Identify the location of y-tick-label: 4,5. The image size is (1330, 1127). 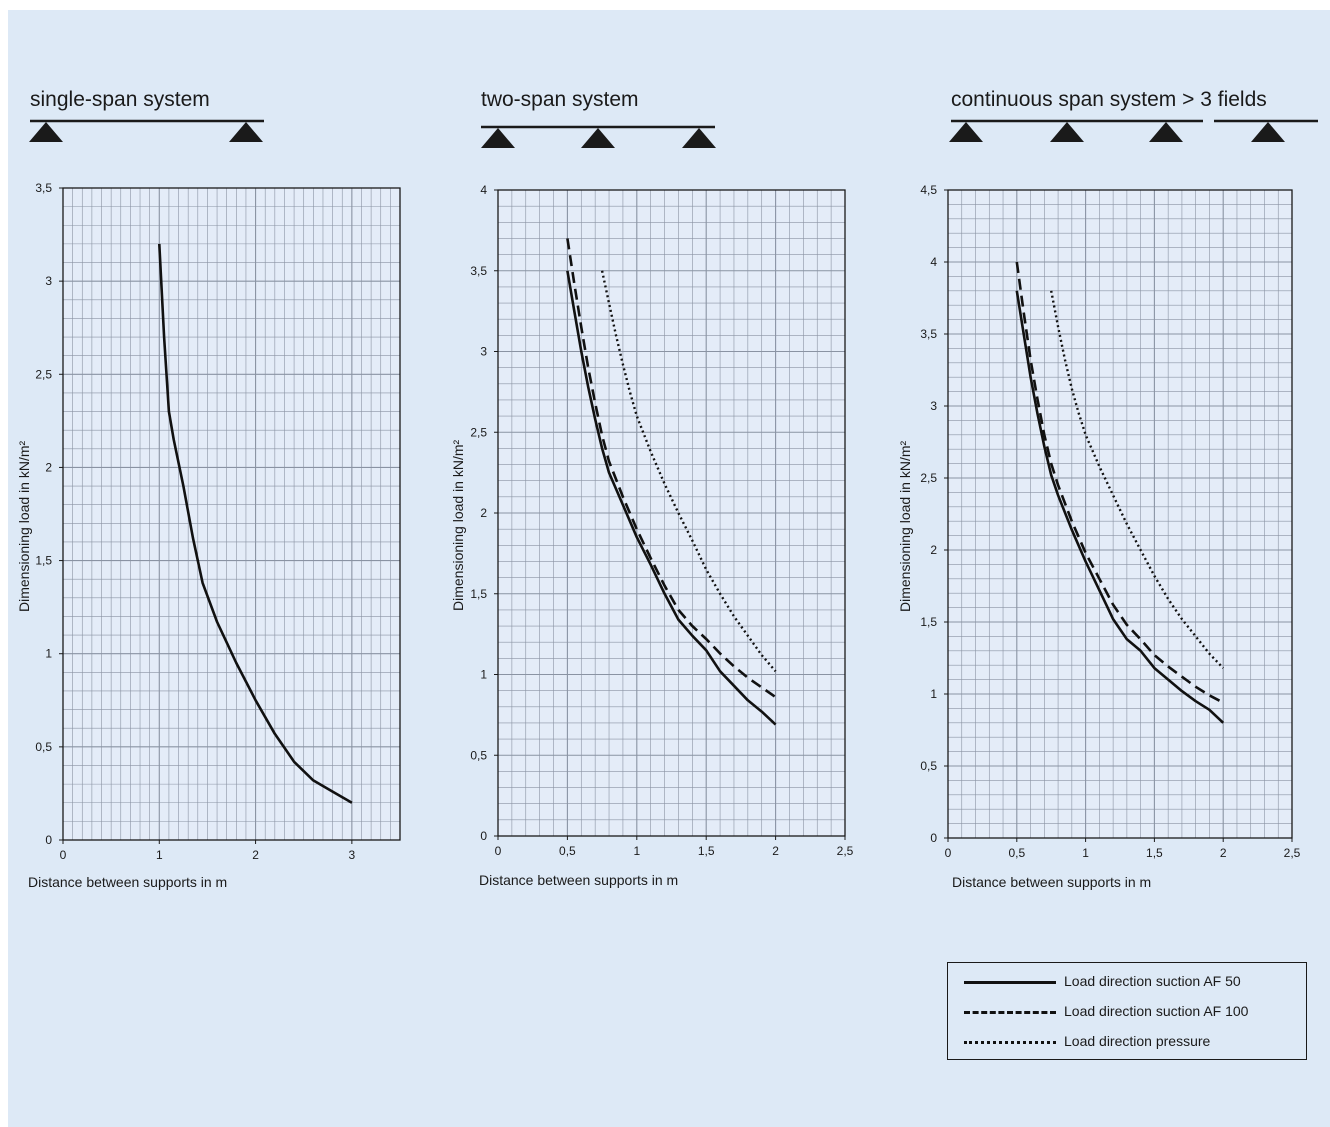
(928, 190).